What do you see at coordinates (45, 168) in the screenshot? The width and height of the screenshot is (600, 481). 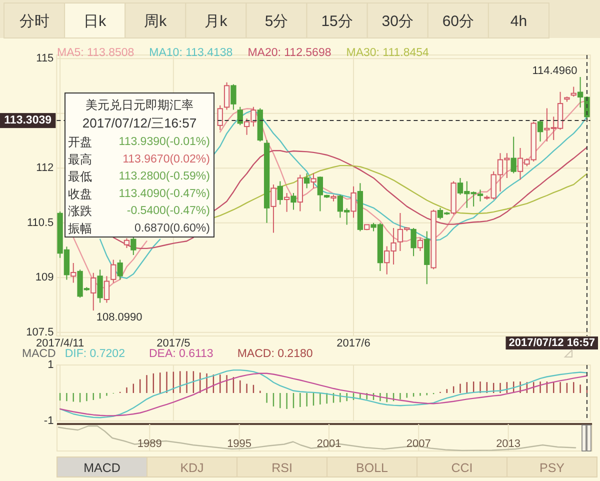 I see `y-tick-label: 112` at bounding box center [45, 168].